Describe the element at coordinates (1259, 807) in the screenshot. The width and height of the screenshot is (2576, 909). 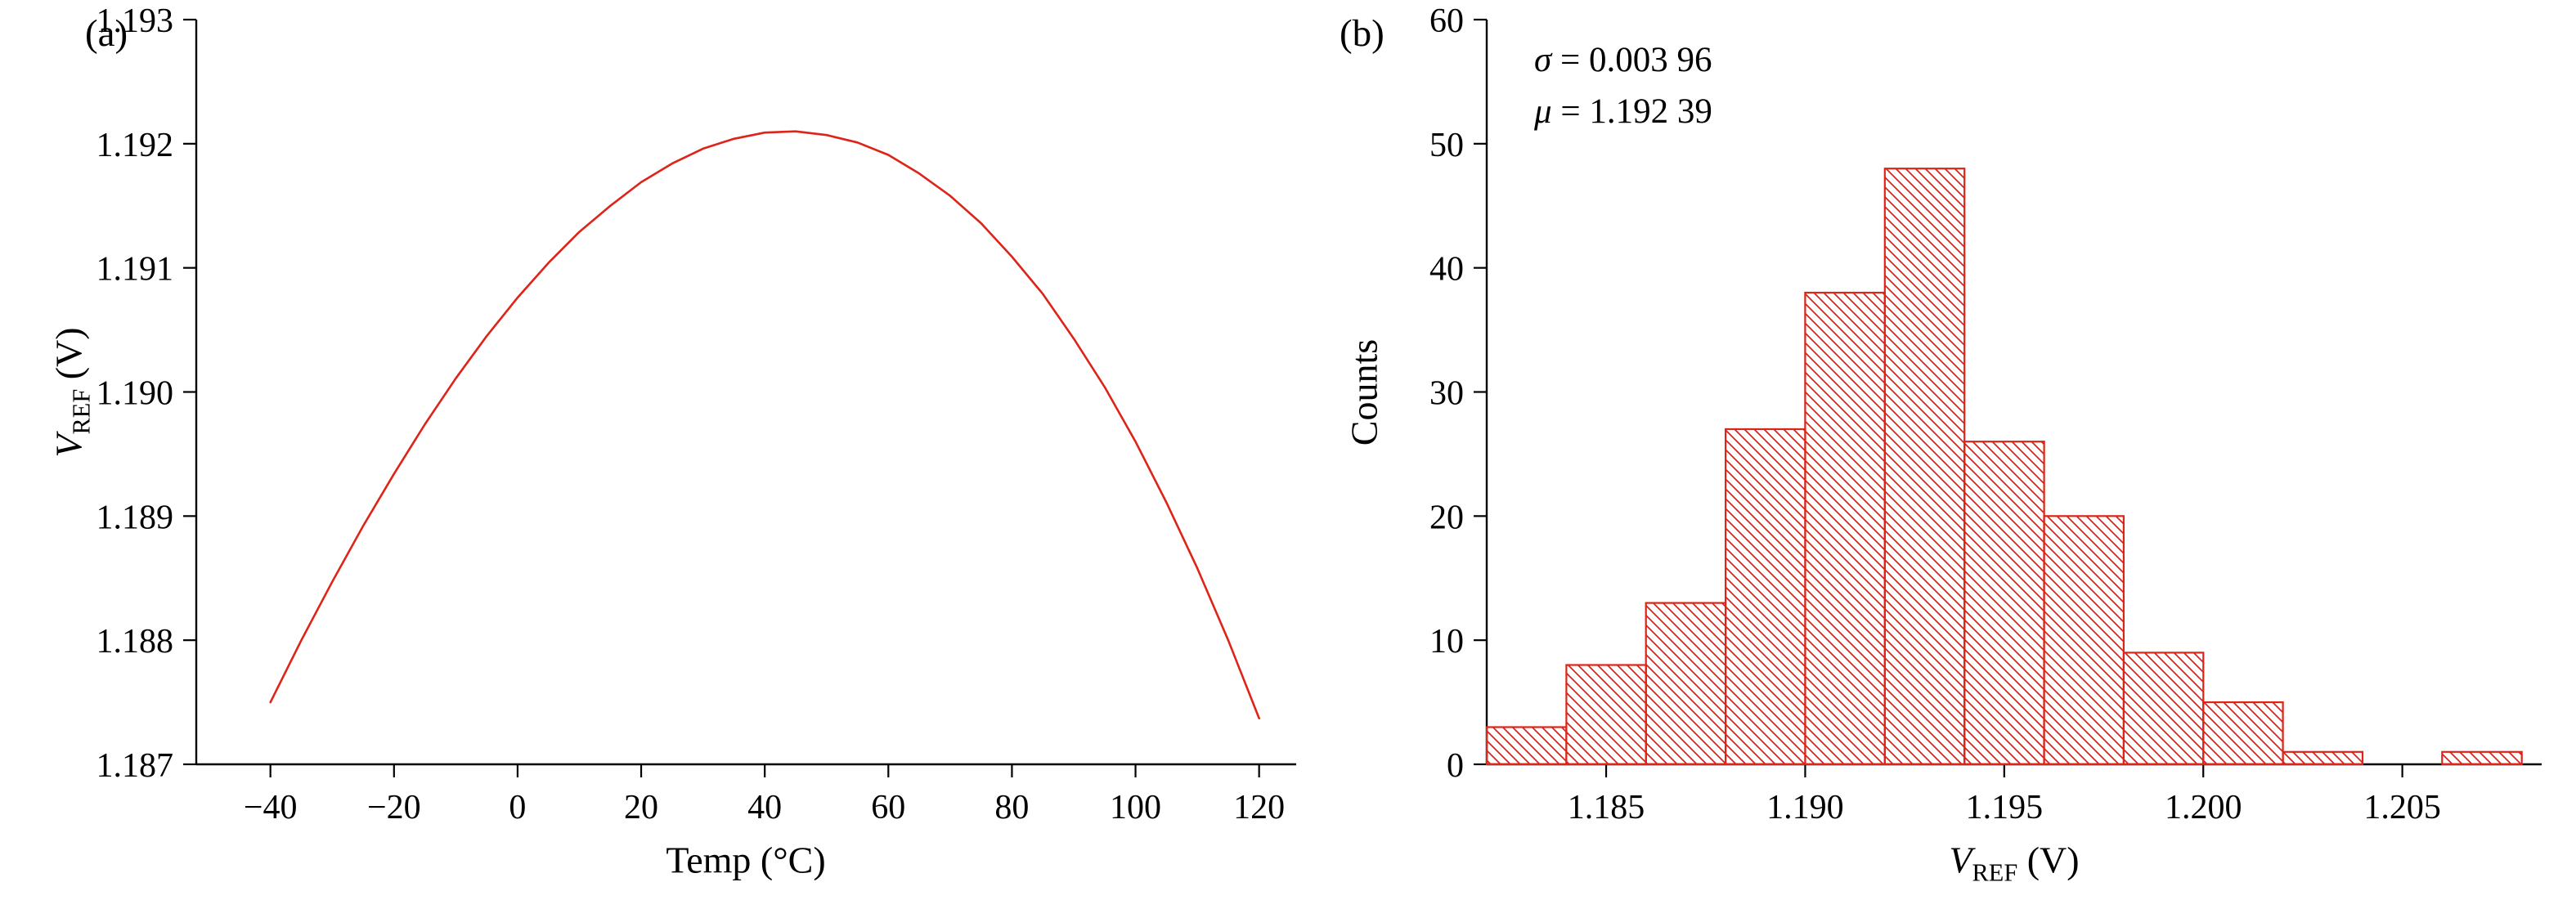
I see `x-tick-label: 120` at that location.